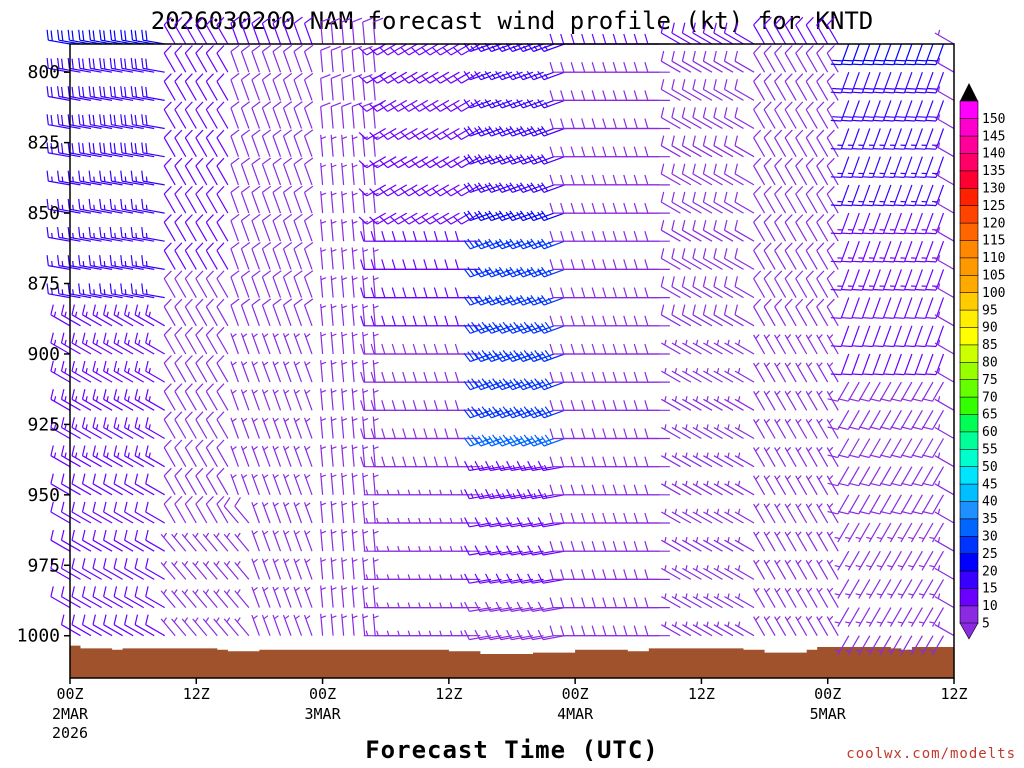 This screenshot has height=768, width=1024. I want to click on y-tick-label: 975, so click(43, 565).